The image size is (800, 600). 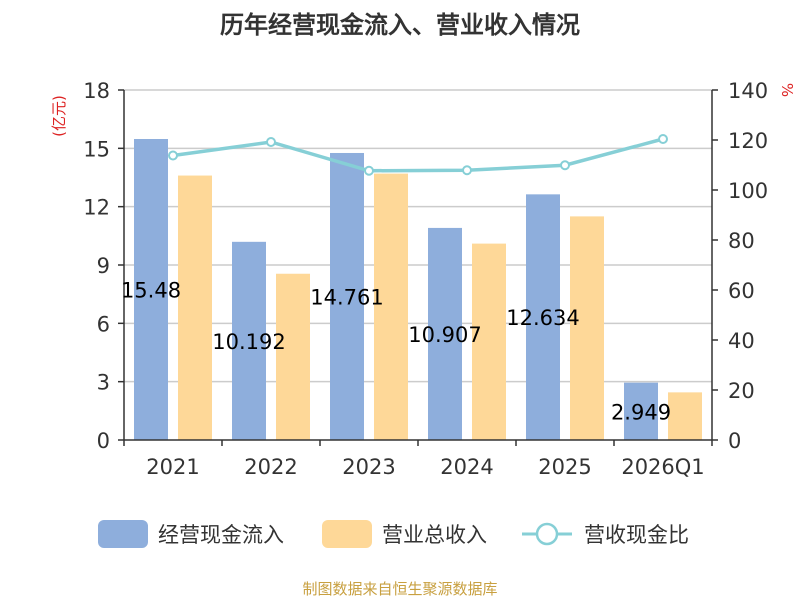 What do you see at coordinates (59, 116) in the screenshot?
I see `y-left-label: (亿元)` at bounding box center [59, 116].